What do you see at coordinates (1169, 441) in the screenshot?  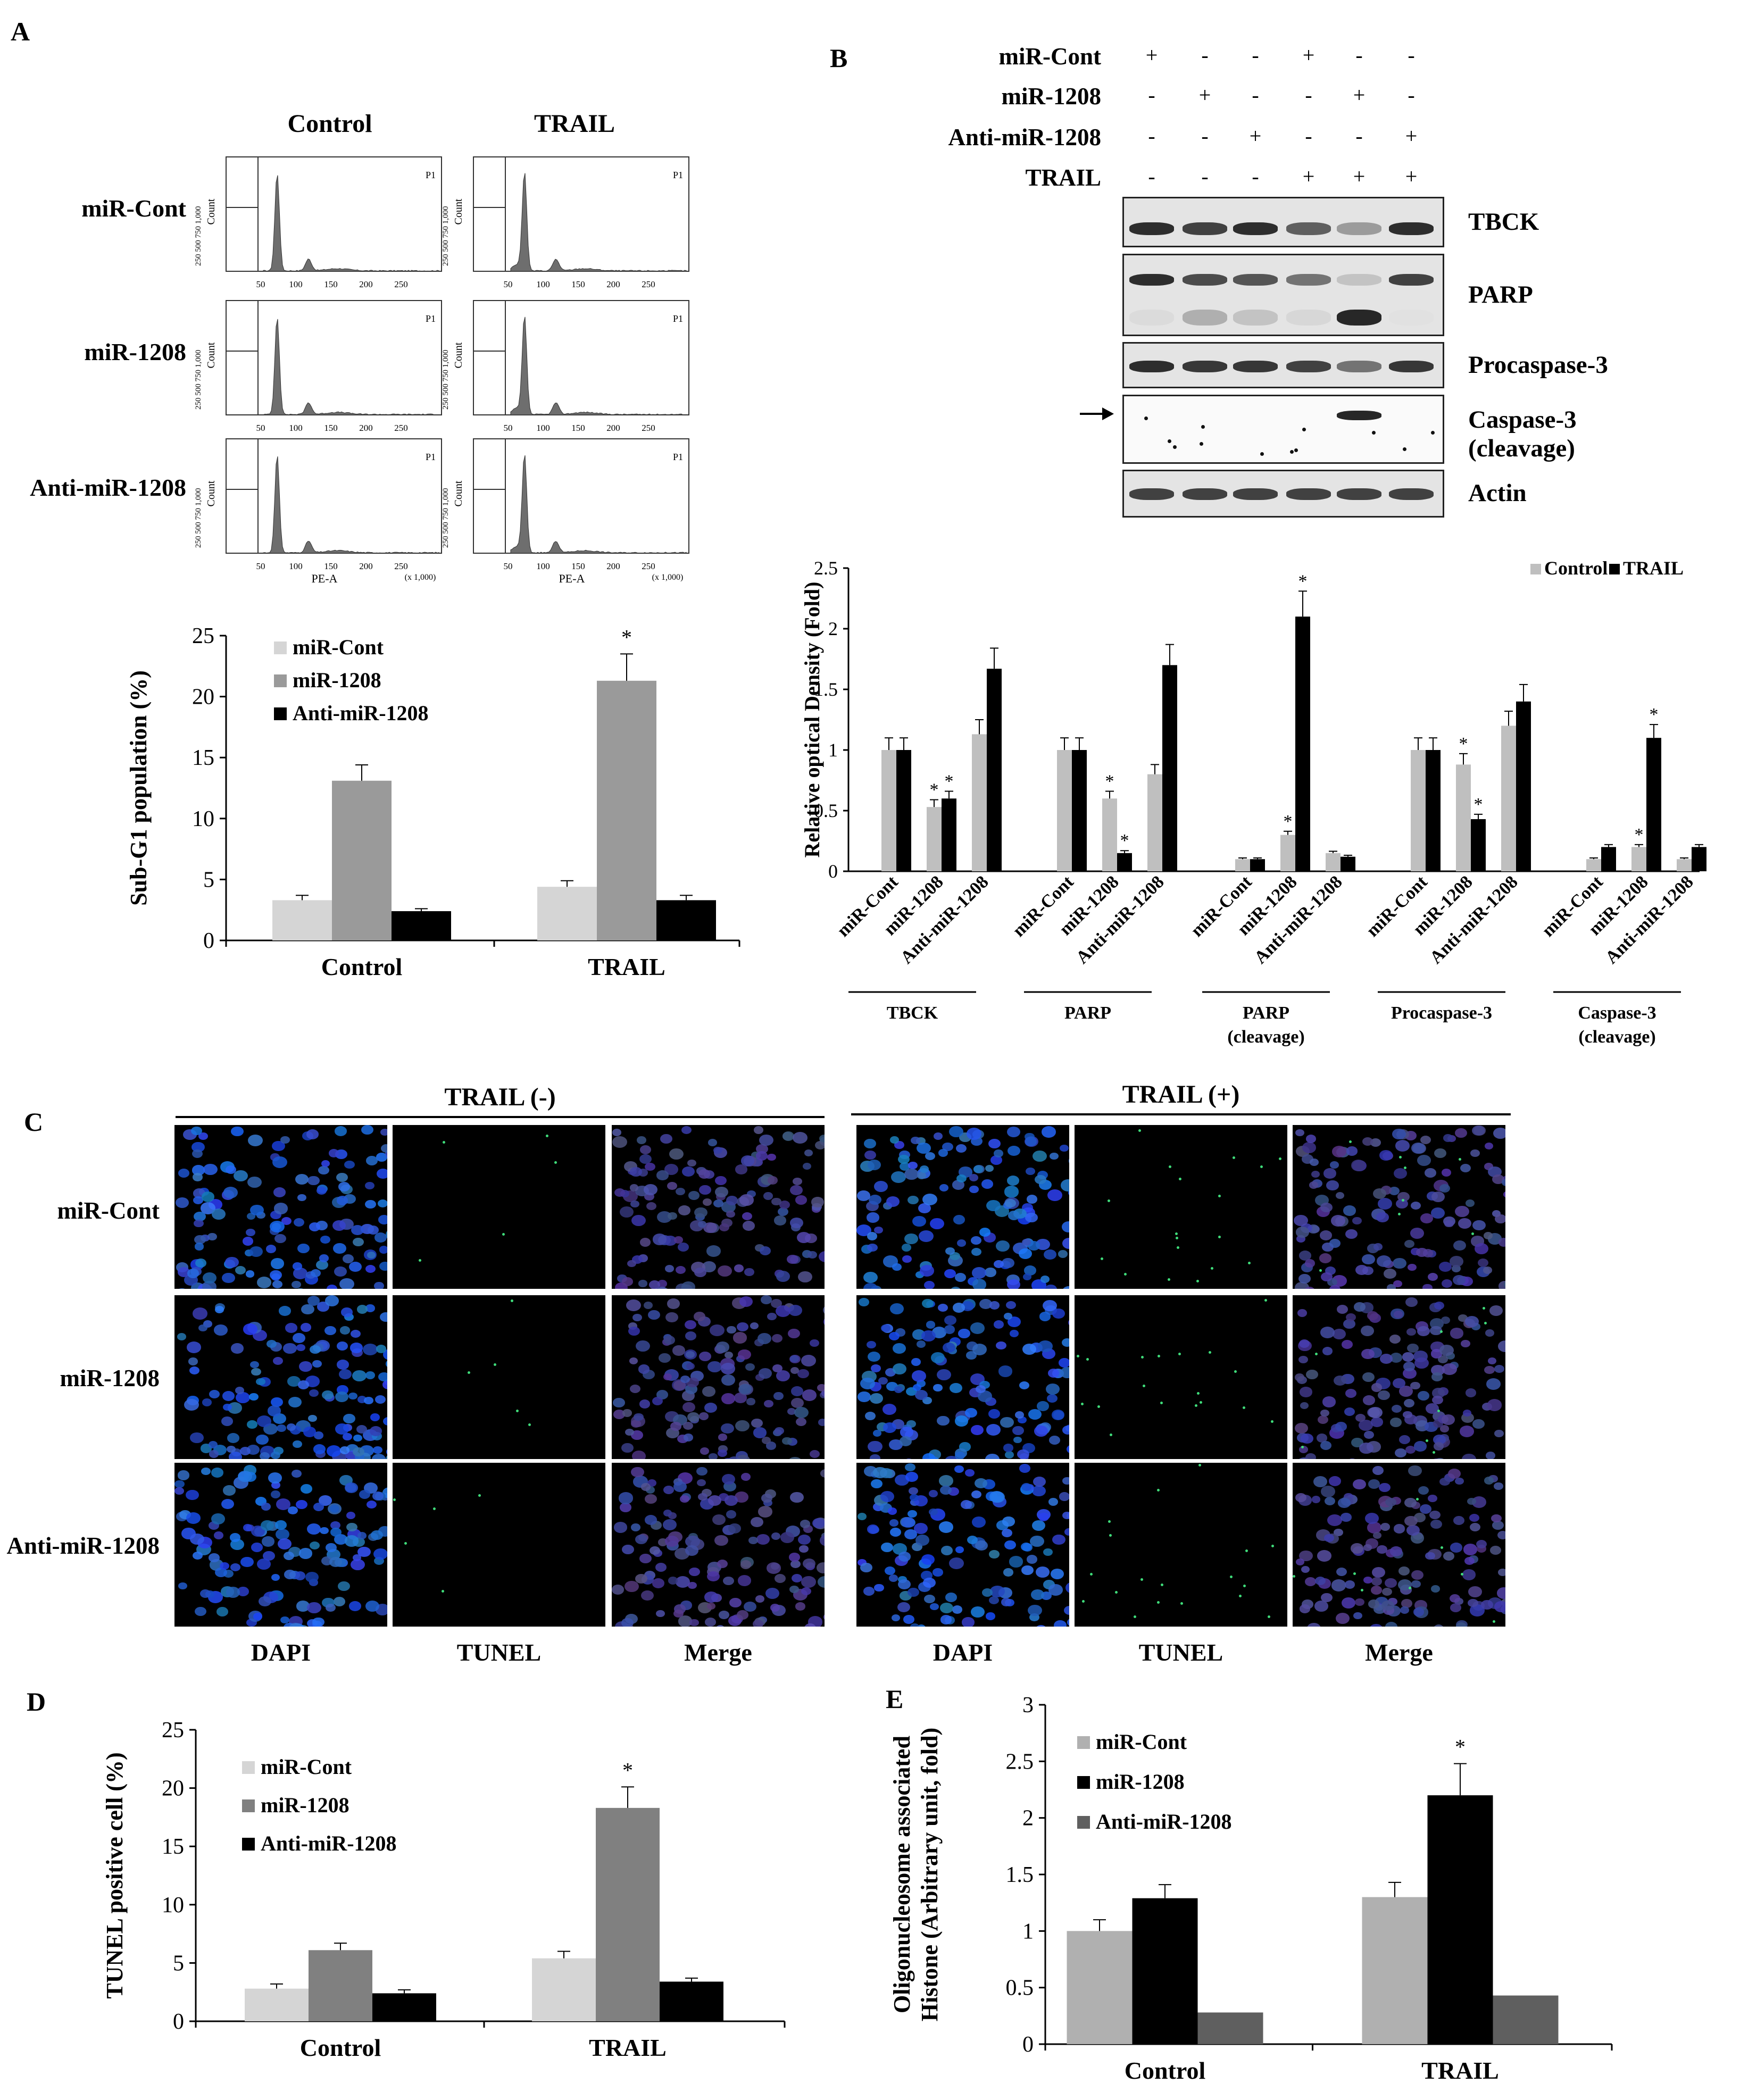 I see `blot-speckle` at bounding box center [1169, 441].